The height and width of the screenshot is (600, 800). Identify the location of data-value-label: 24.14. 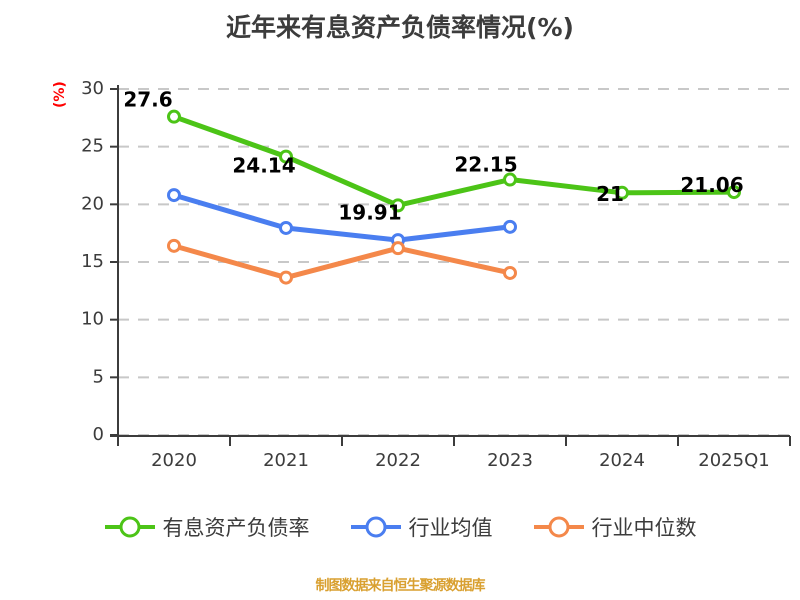
(263, 166).